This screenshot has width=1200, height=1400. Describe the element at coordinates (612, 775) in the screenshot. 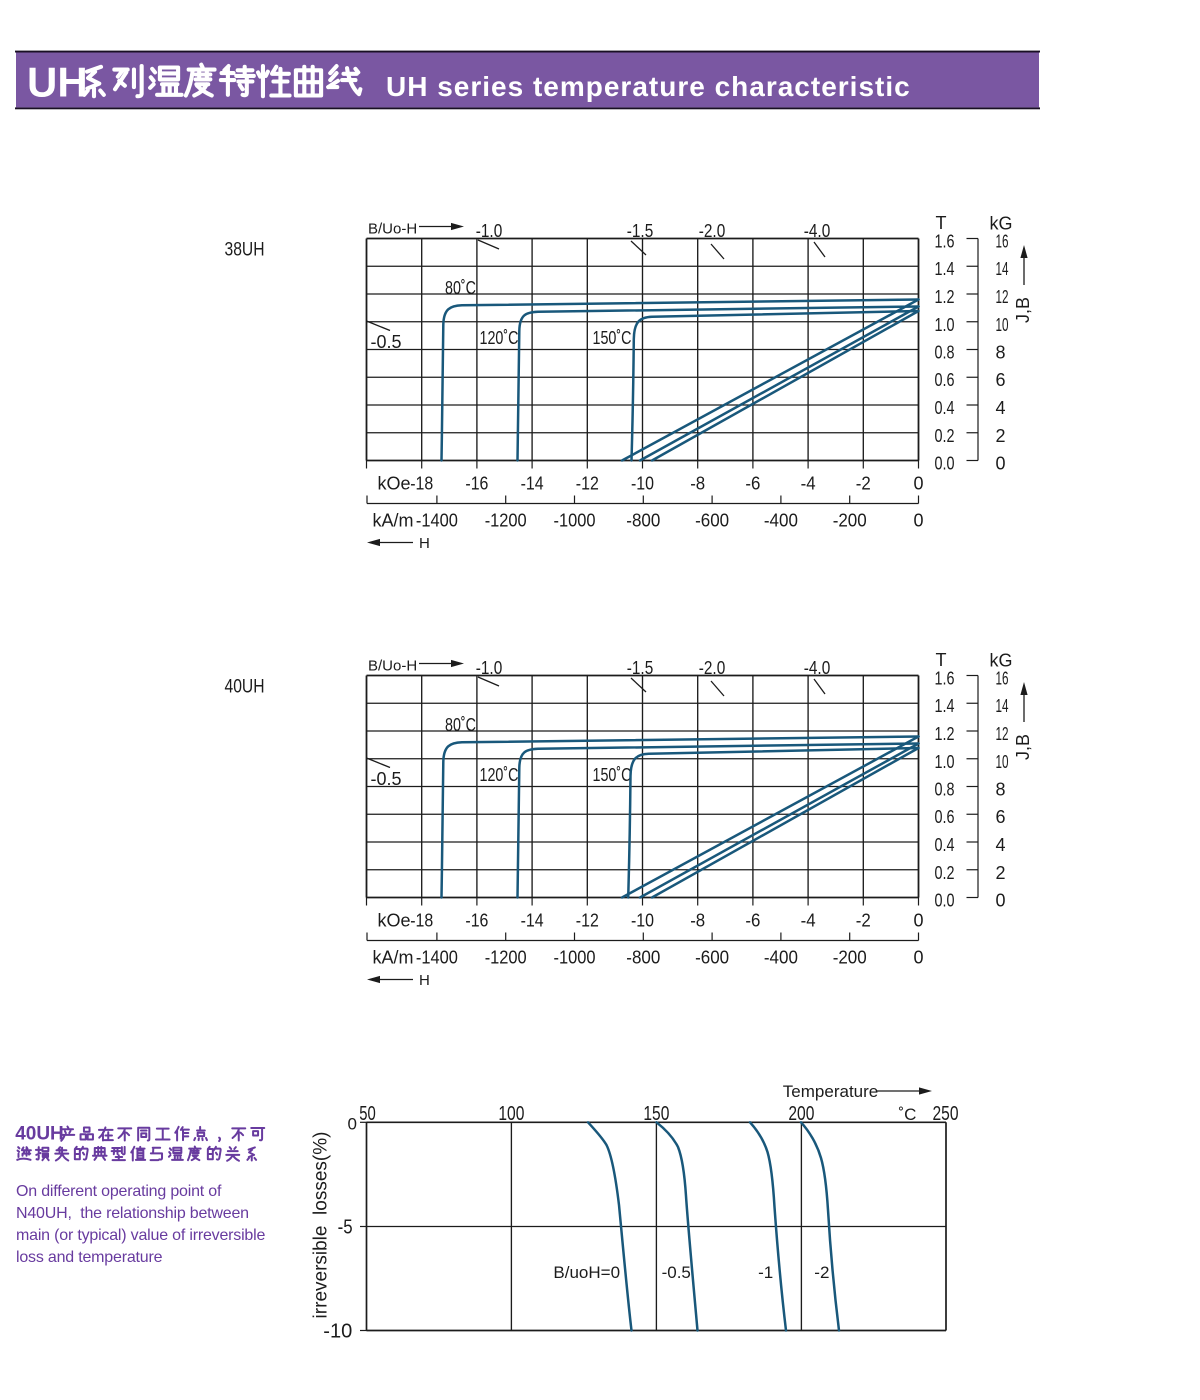

I see `svg-text: 150˚C` at that location.